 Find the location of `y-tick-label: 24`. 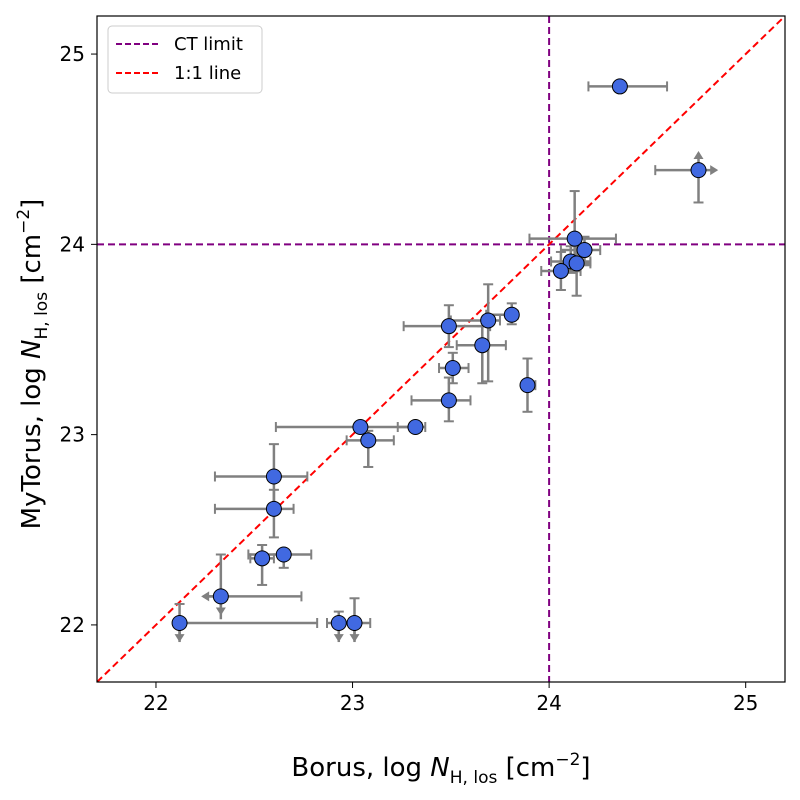

y-tick-label: 24 is located at coordinates (72, 244).